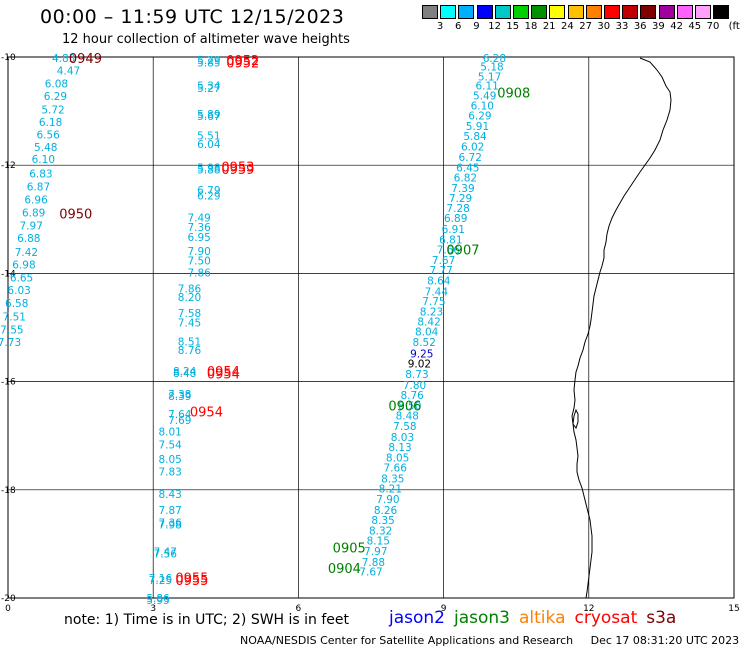  I want to click on swh-value-label: 8.39, so click(179, 397).